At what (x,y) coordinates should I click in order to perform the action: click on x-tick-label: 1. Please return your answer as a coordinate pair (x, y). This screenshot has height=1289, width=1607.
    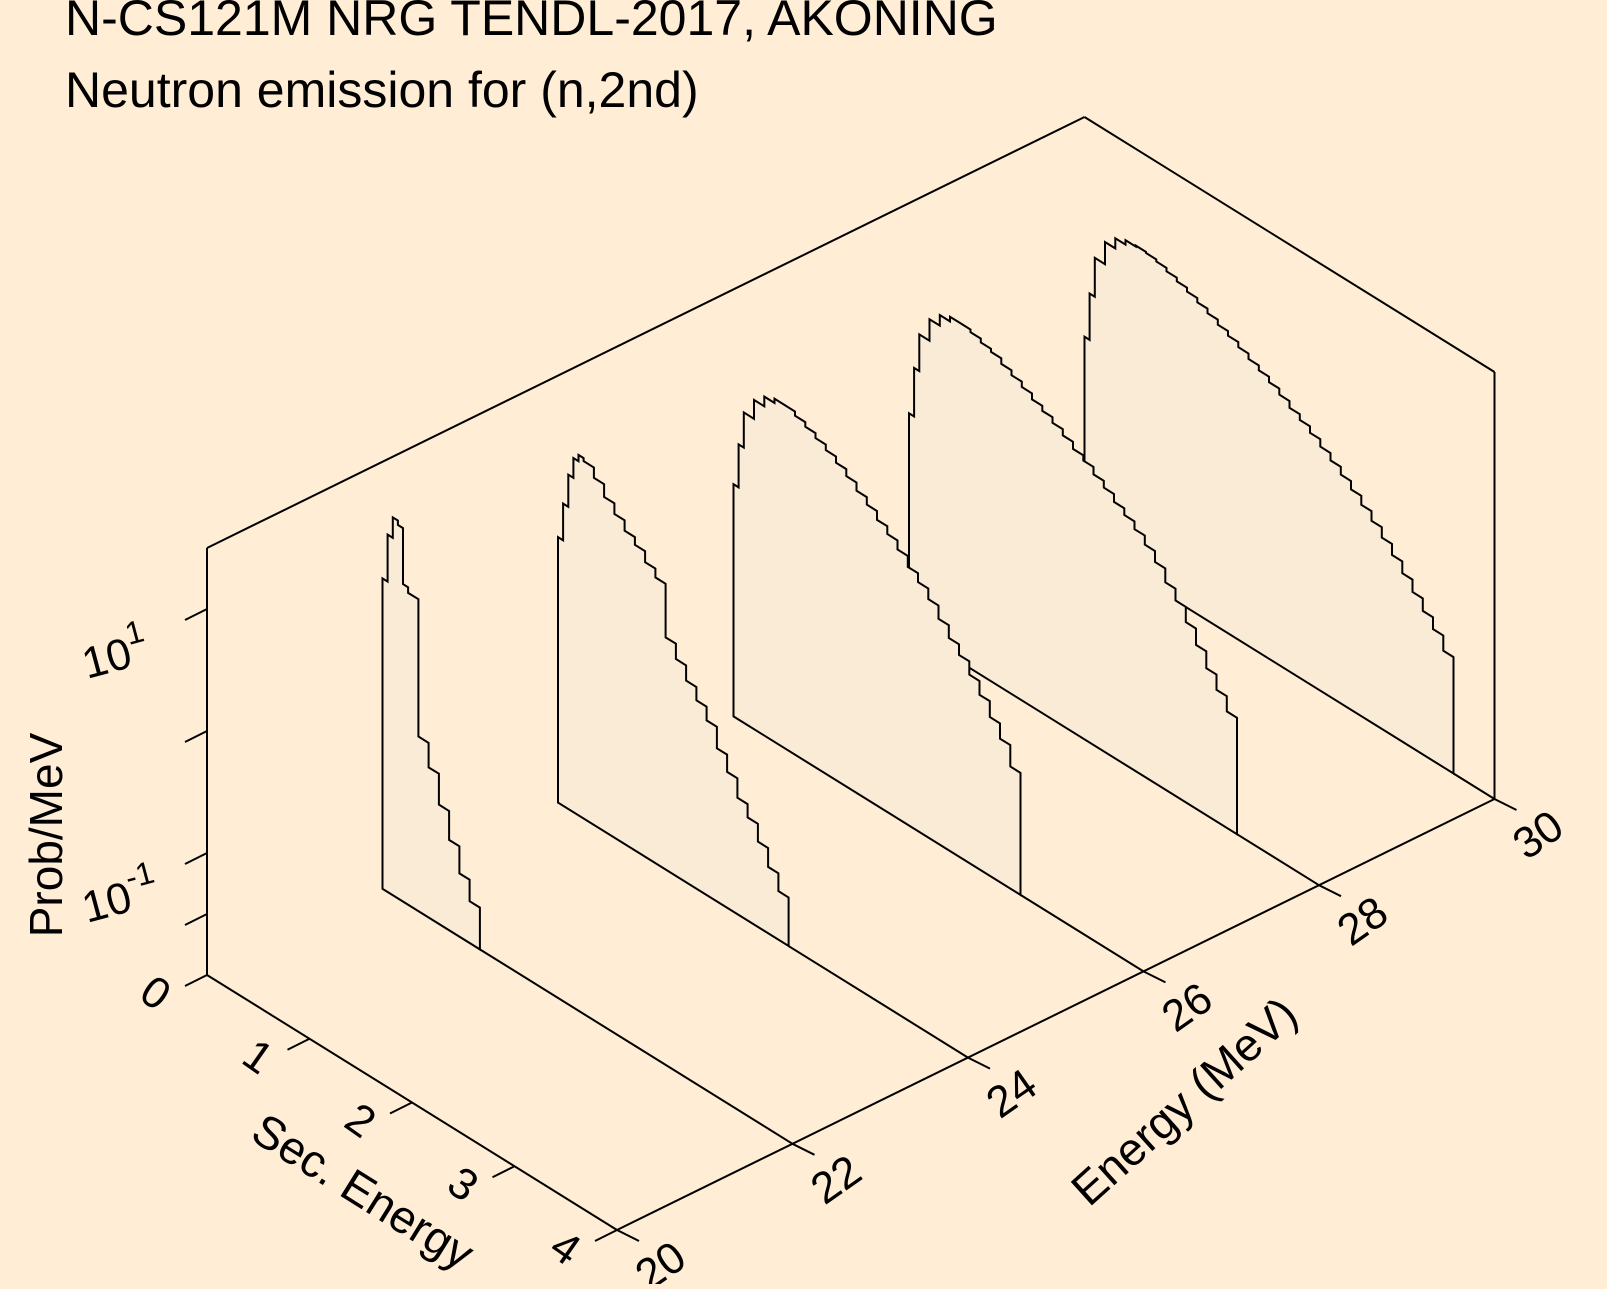
    Looking at the image, I should click on (258, 1057).